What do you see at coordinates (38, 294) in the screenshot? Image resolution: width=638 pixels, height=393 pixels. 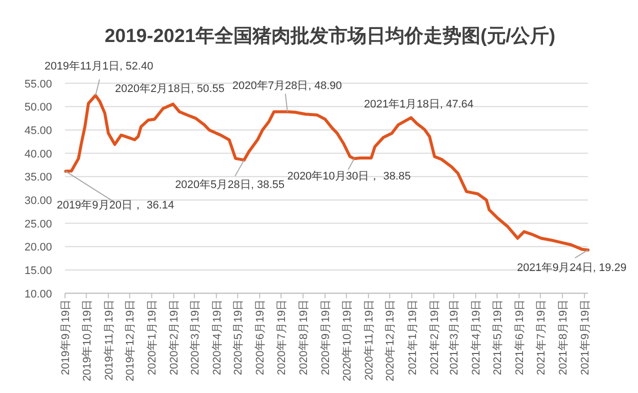 I see `y-tick-label: 10.00` at bounding box center [38, 294].